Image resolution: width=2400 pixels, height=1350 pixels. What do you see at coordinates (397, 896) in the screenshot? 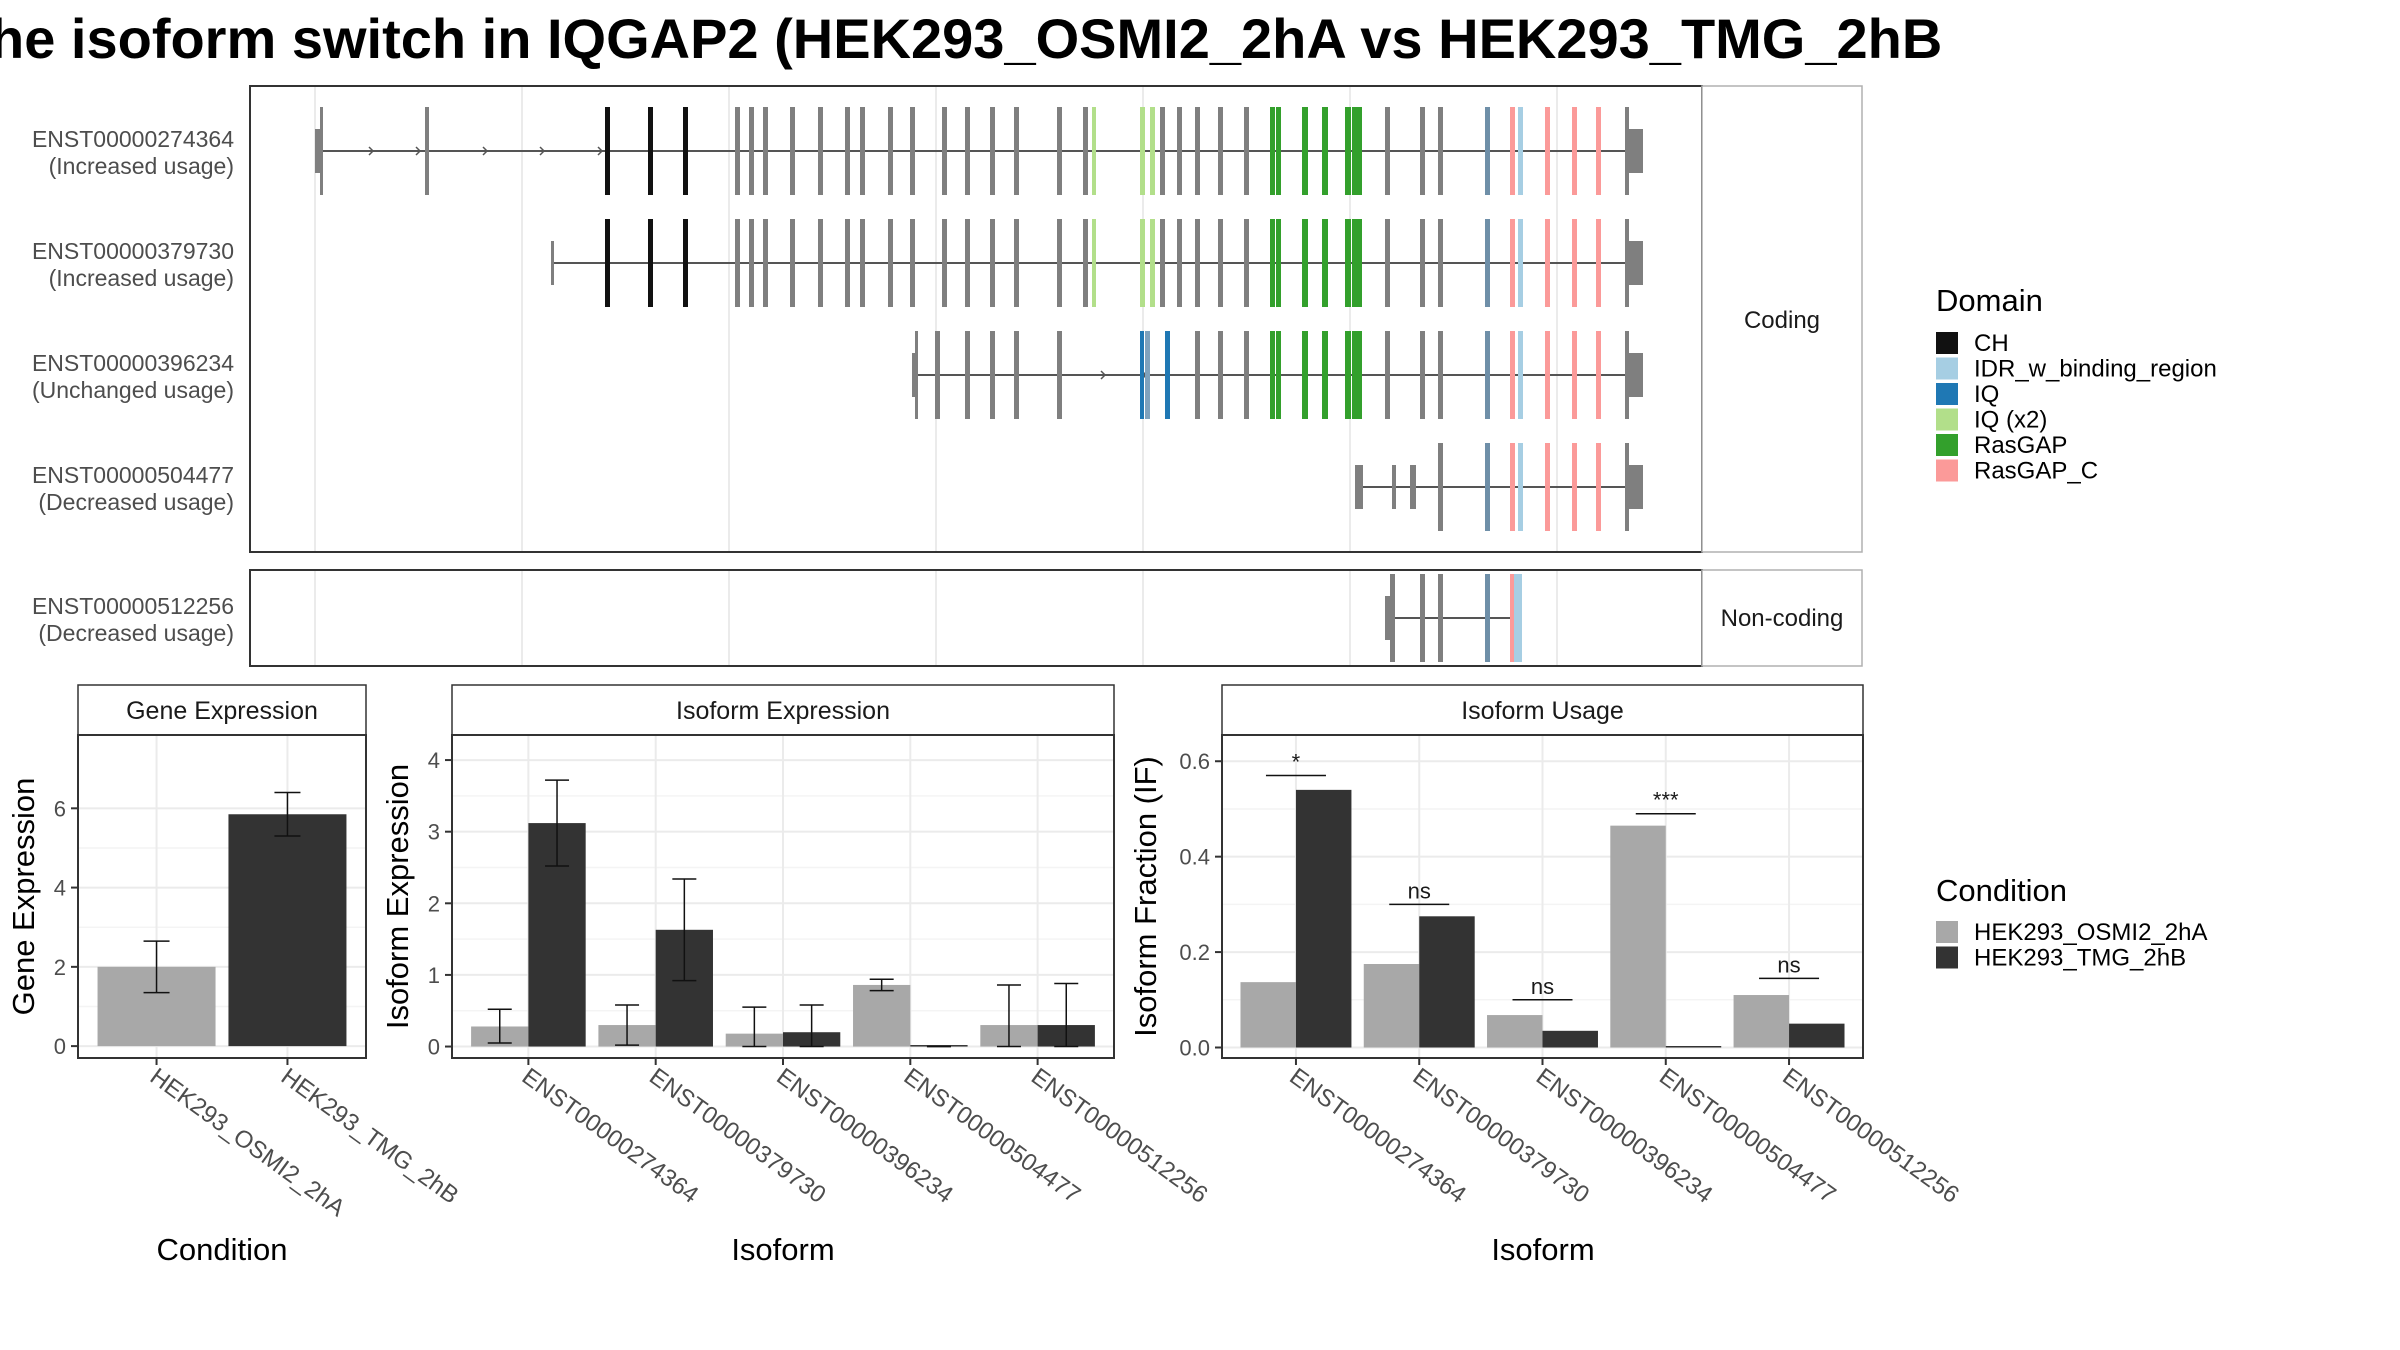
I see `chart-y-axis-title: Isoform Expression` at bounding box center [397, 896].